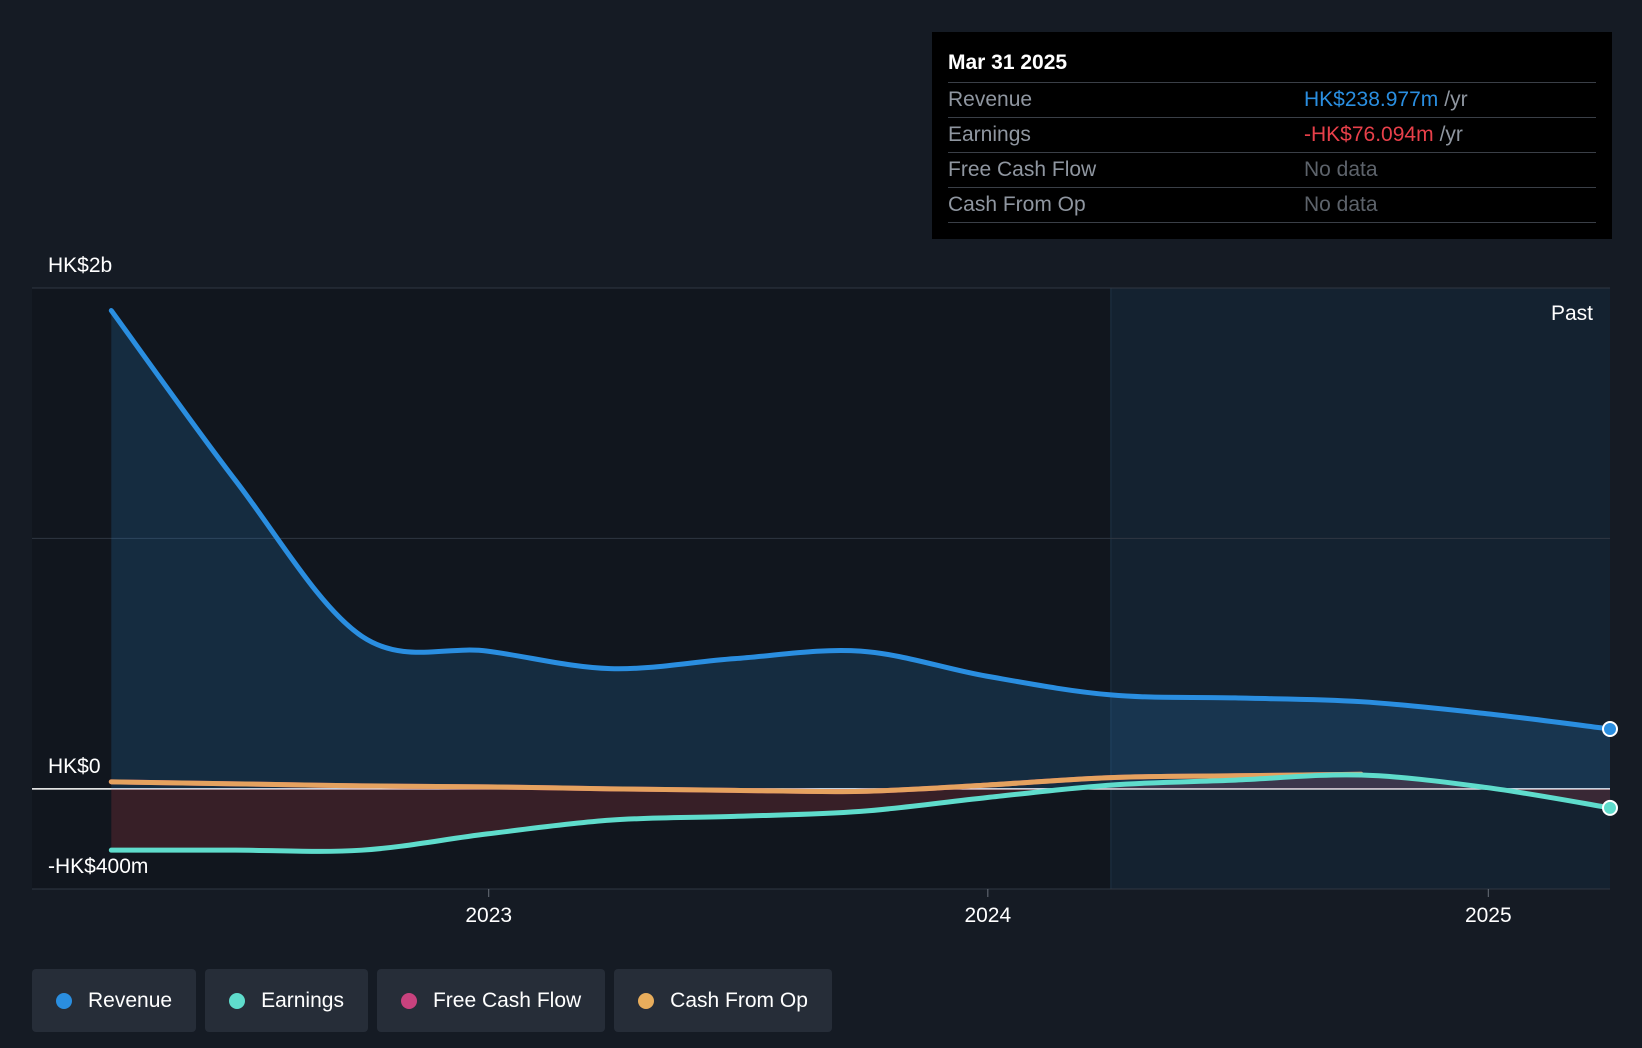 The width and height of the screenshot is (1642, 1048). I want to click on y-tick-label: -HK$400m, so click(98, 866).